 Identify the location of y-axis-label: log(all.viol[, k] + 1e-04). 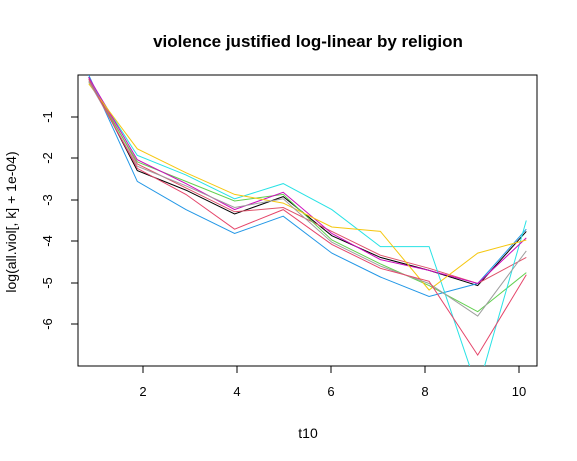
(11, 221).